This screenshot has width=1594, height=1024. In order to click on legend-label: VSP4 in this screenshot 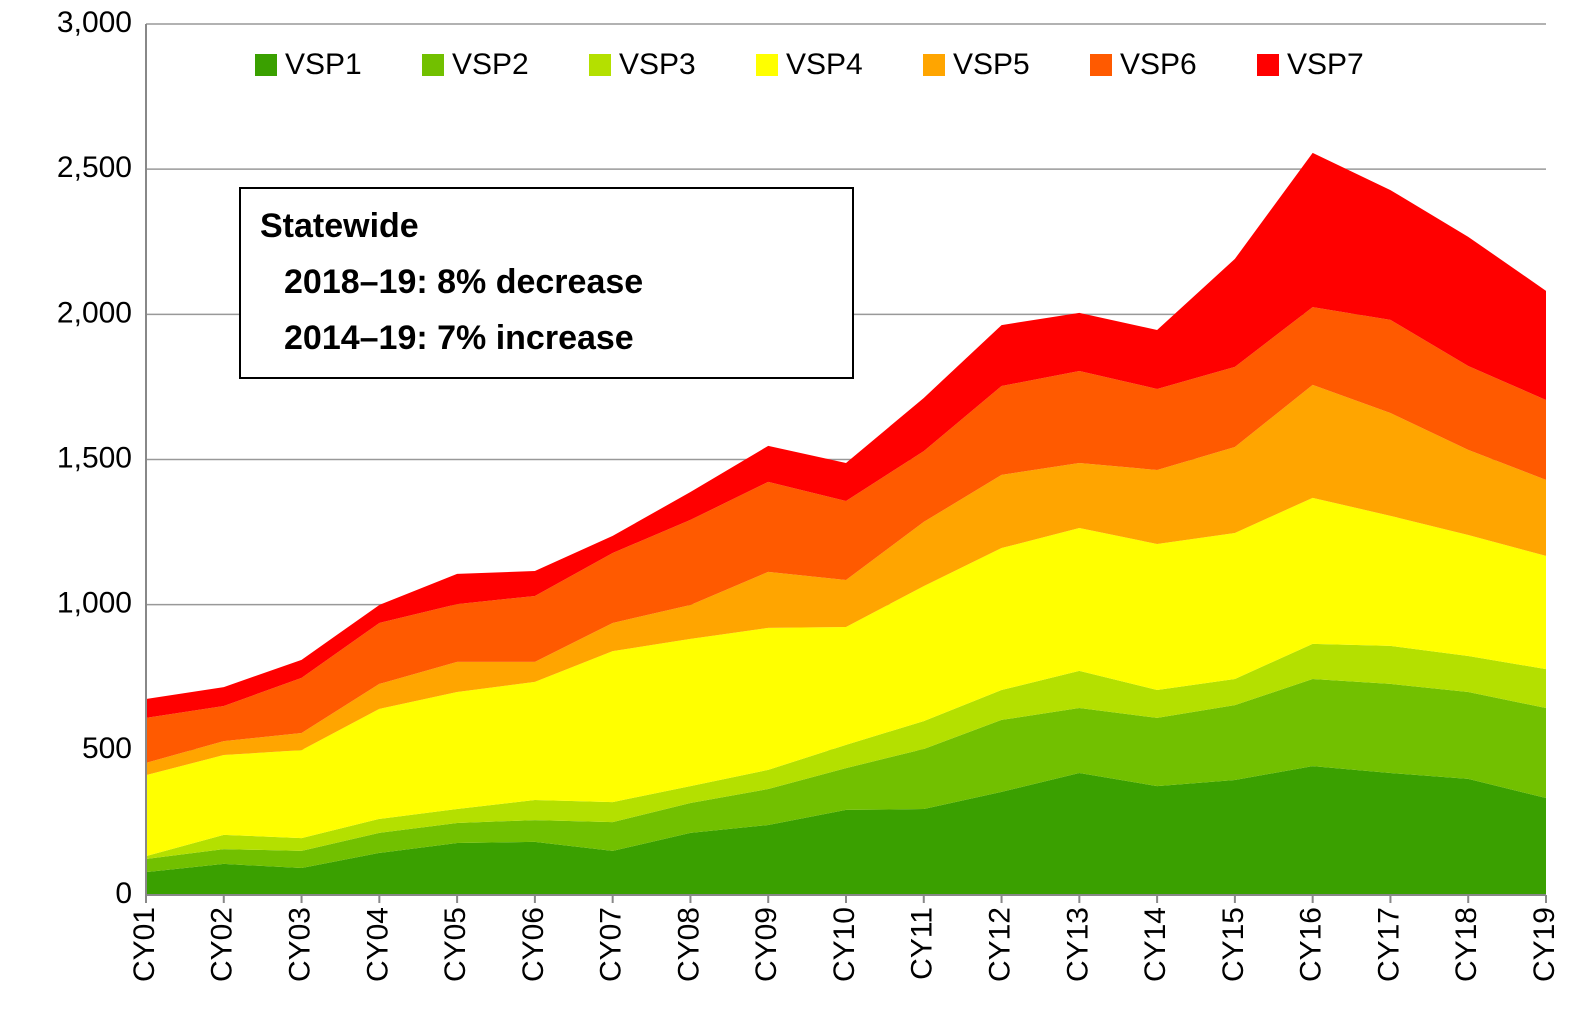, I will do `click(824, 64)`.